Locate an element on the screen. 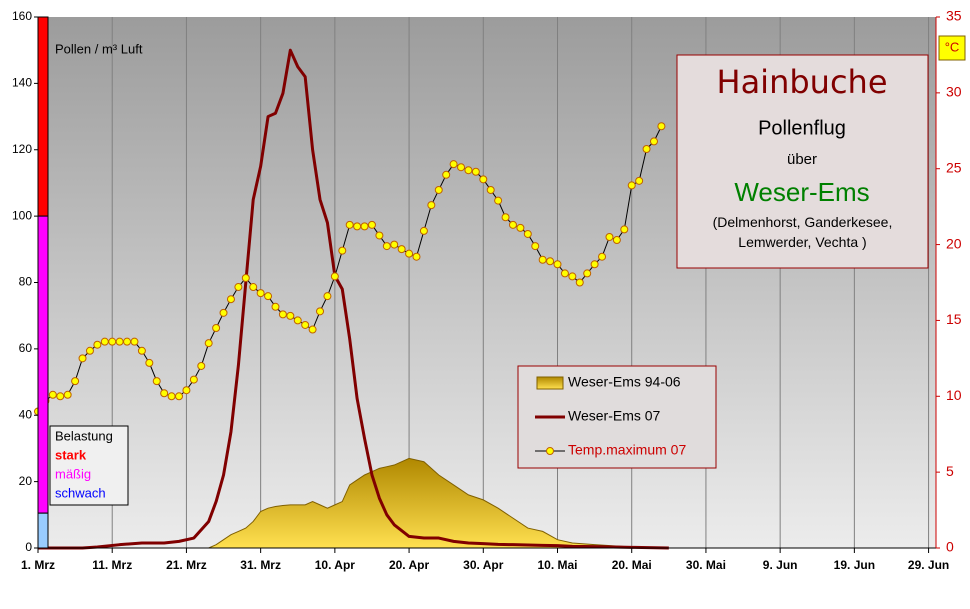 This screenshot has height=609, width=970. y-tick-label: 160 is located at coordinates (22, 16).